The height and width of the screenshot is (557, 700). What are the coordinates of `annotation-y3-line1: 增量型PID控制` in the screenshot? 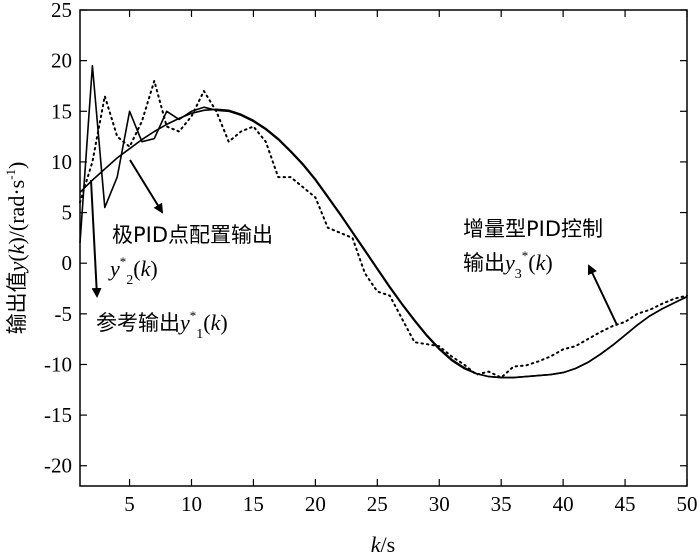 It's located at (533, 229).